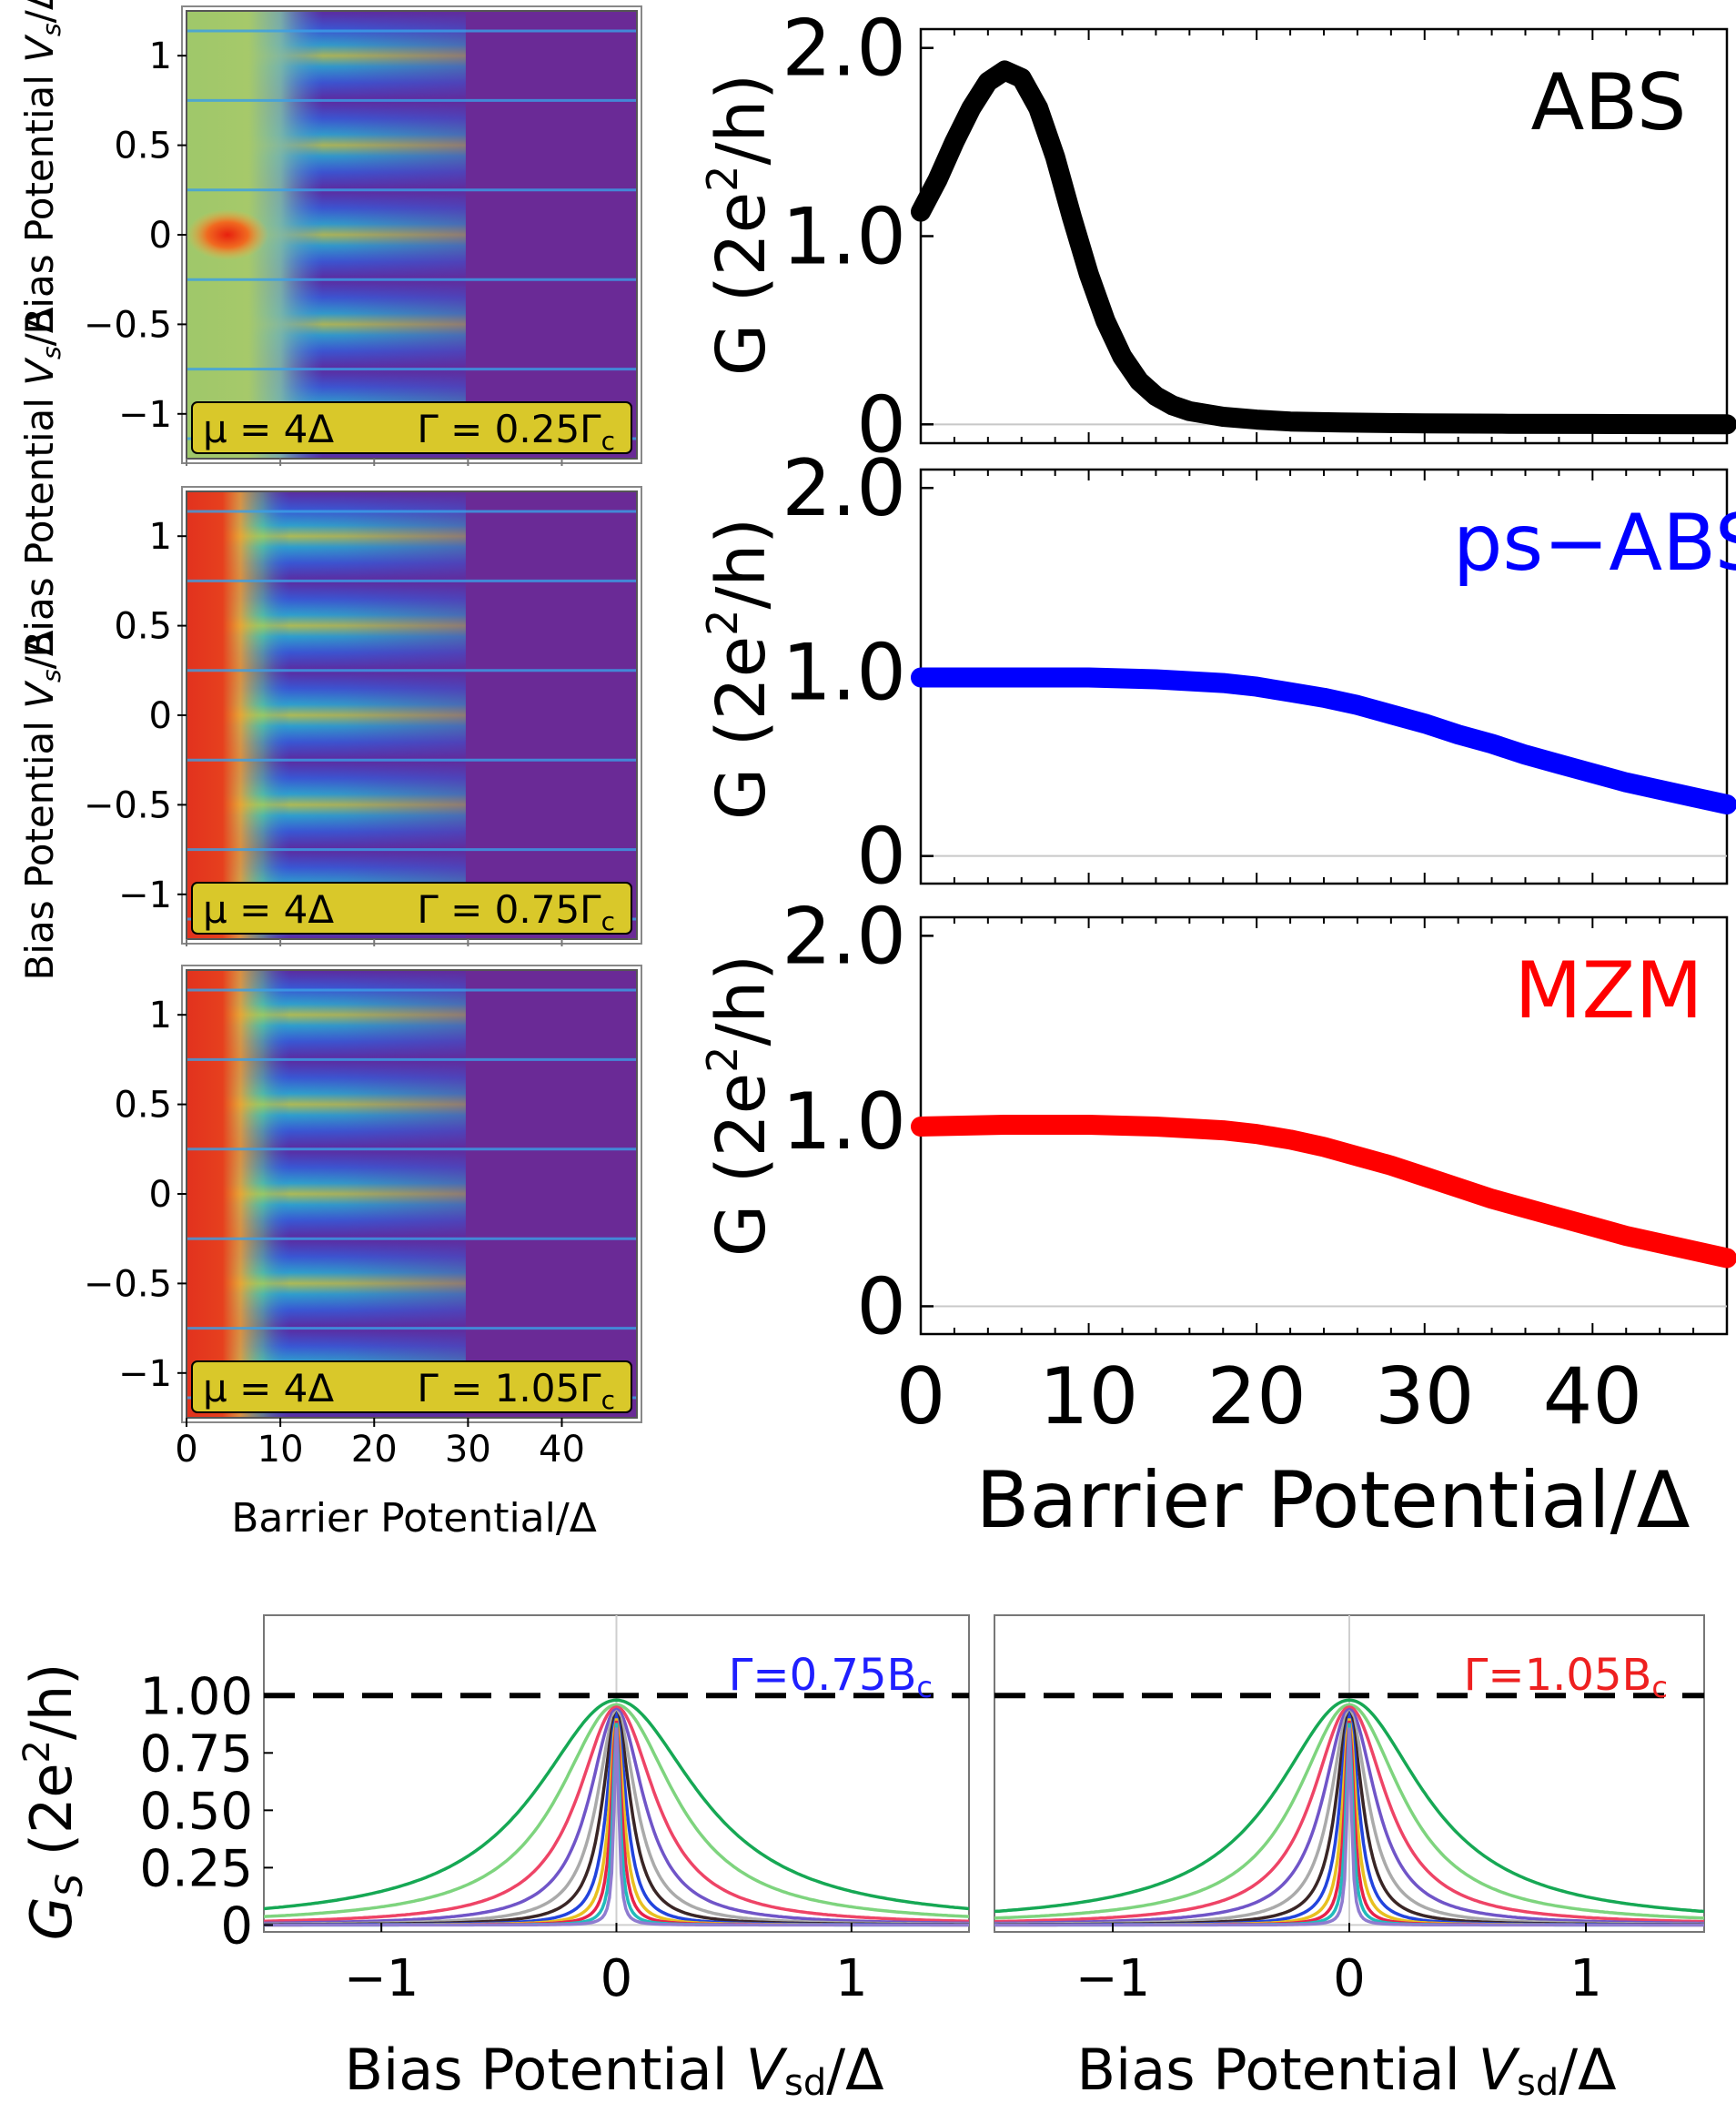 The height and width of the screenshot is (2113, 1736). What do you see at coordinates (1594, 543) in the screenshot?
I see `curve-label: ps−ABS` at bounding box center [1594, 543].